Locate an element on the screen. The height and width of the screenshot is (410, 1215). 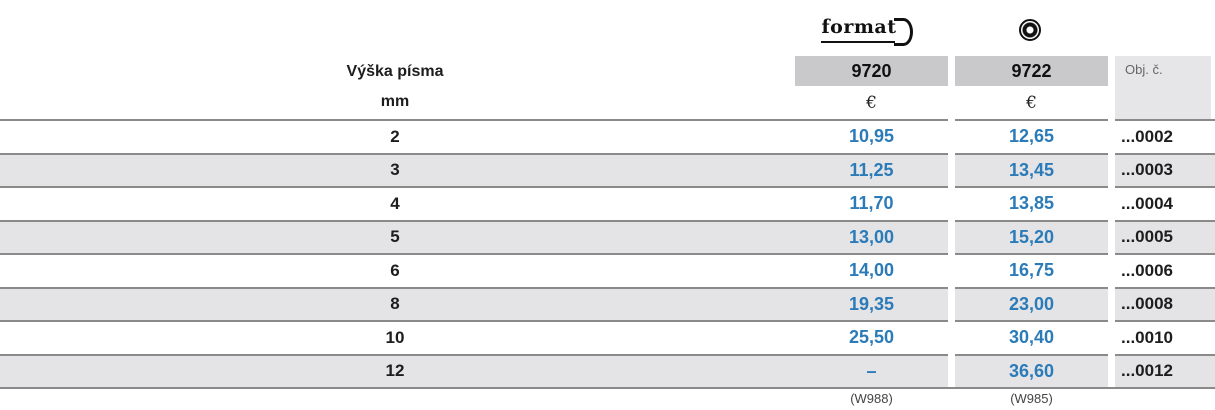
price-9720-cell: 25,50 is located at coordinates (871, 337).